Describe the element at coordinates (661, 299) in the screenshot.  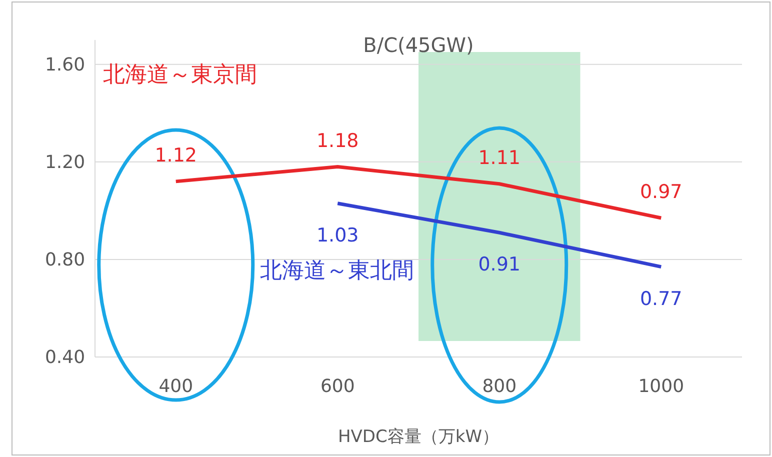
I see `data-label: 0.77` at that location.